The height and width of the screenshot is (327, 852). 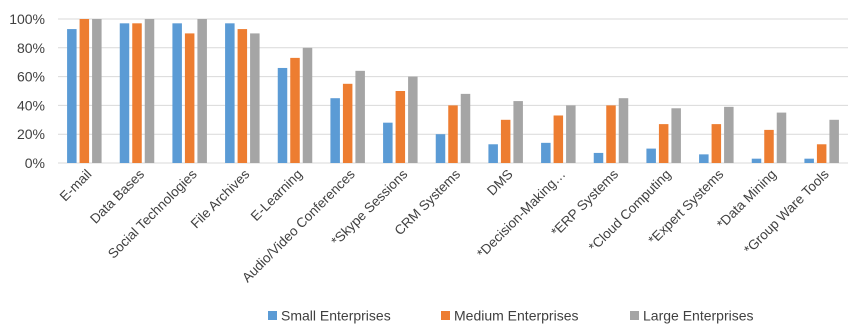 I want to click on y-tick-label: 60%, so click(x=31, y=77).